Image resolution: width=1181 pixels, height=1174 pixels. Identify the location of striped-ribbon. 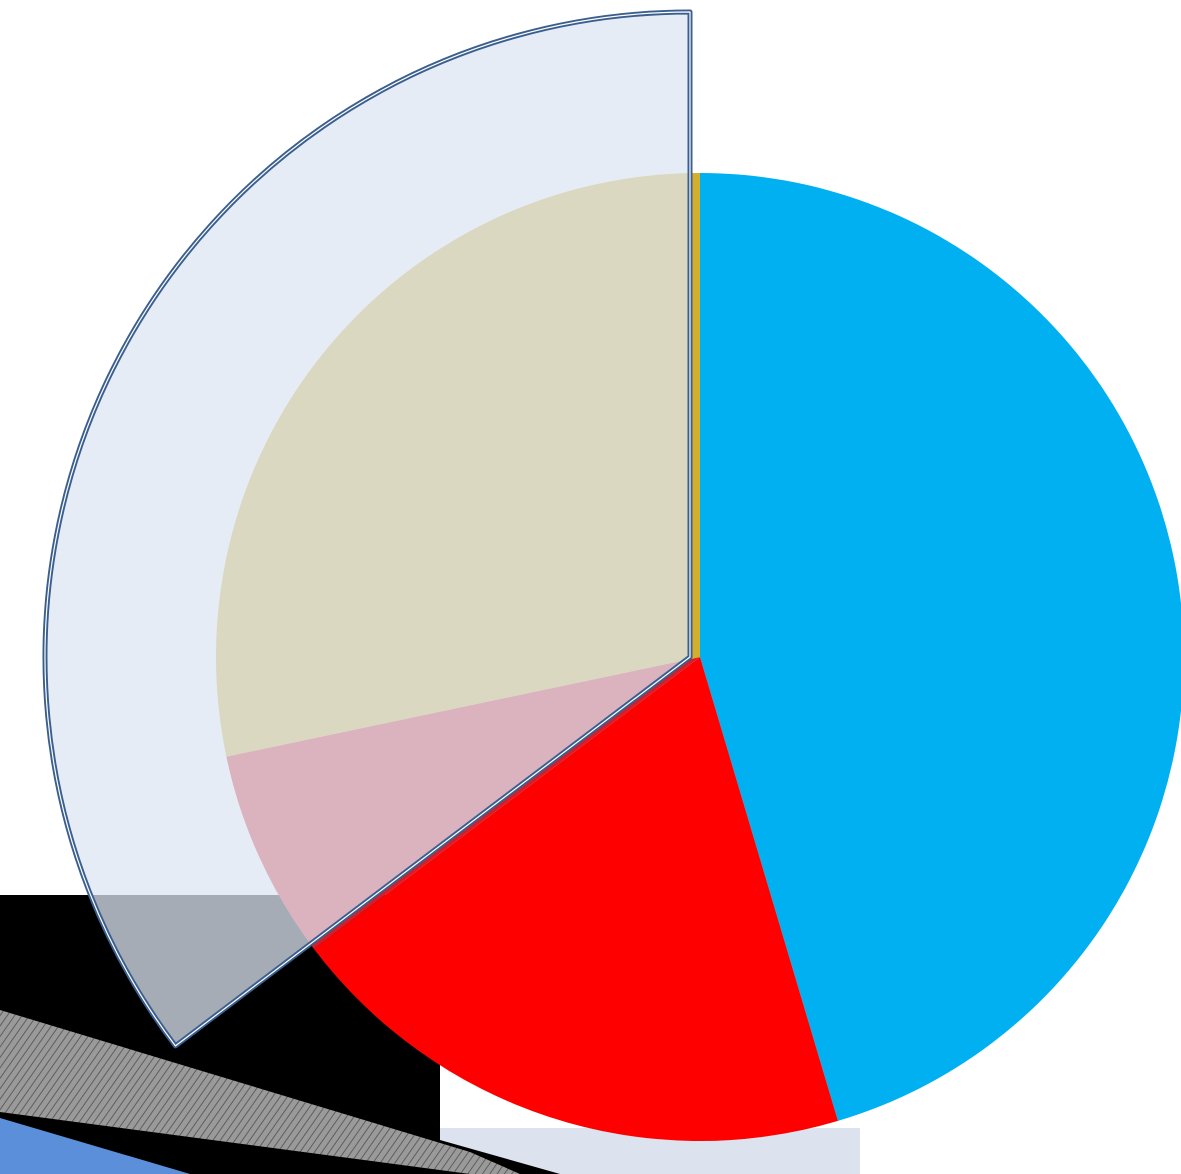
(260, 1092).